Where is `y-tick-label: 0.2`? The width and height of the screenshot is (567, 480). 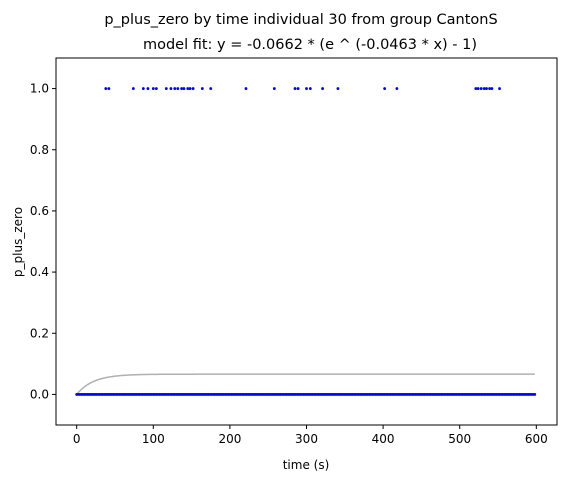
y-tick-label: 0.2 is located at coordinates (39, 333).